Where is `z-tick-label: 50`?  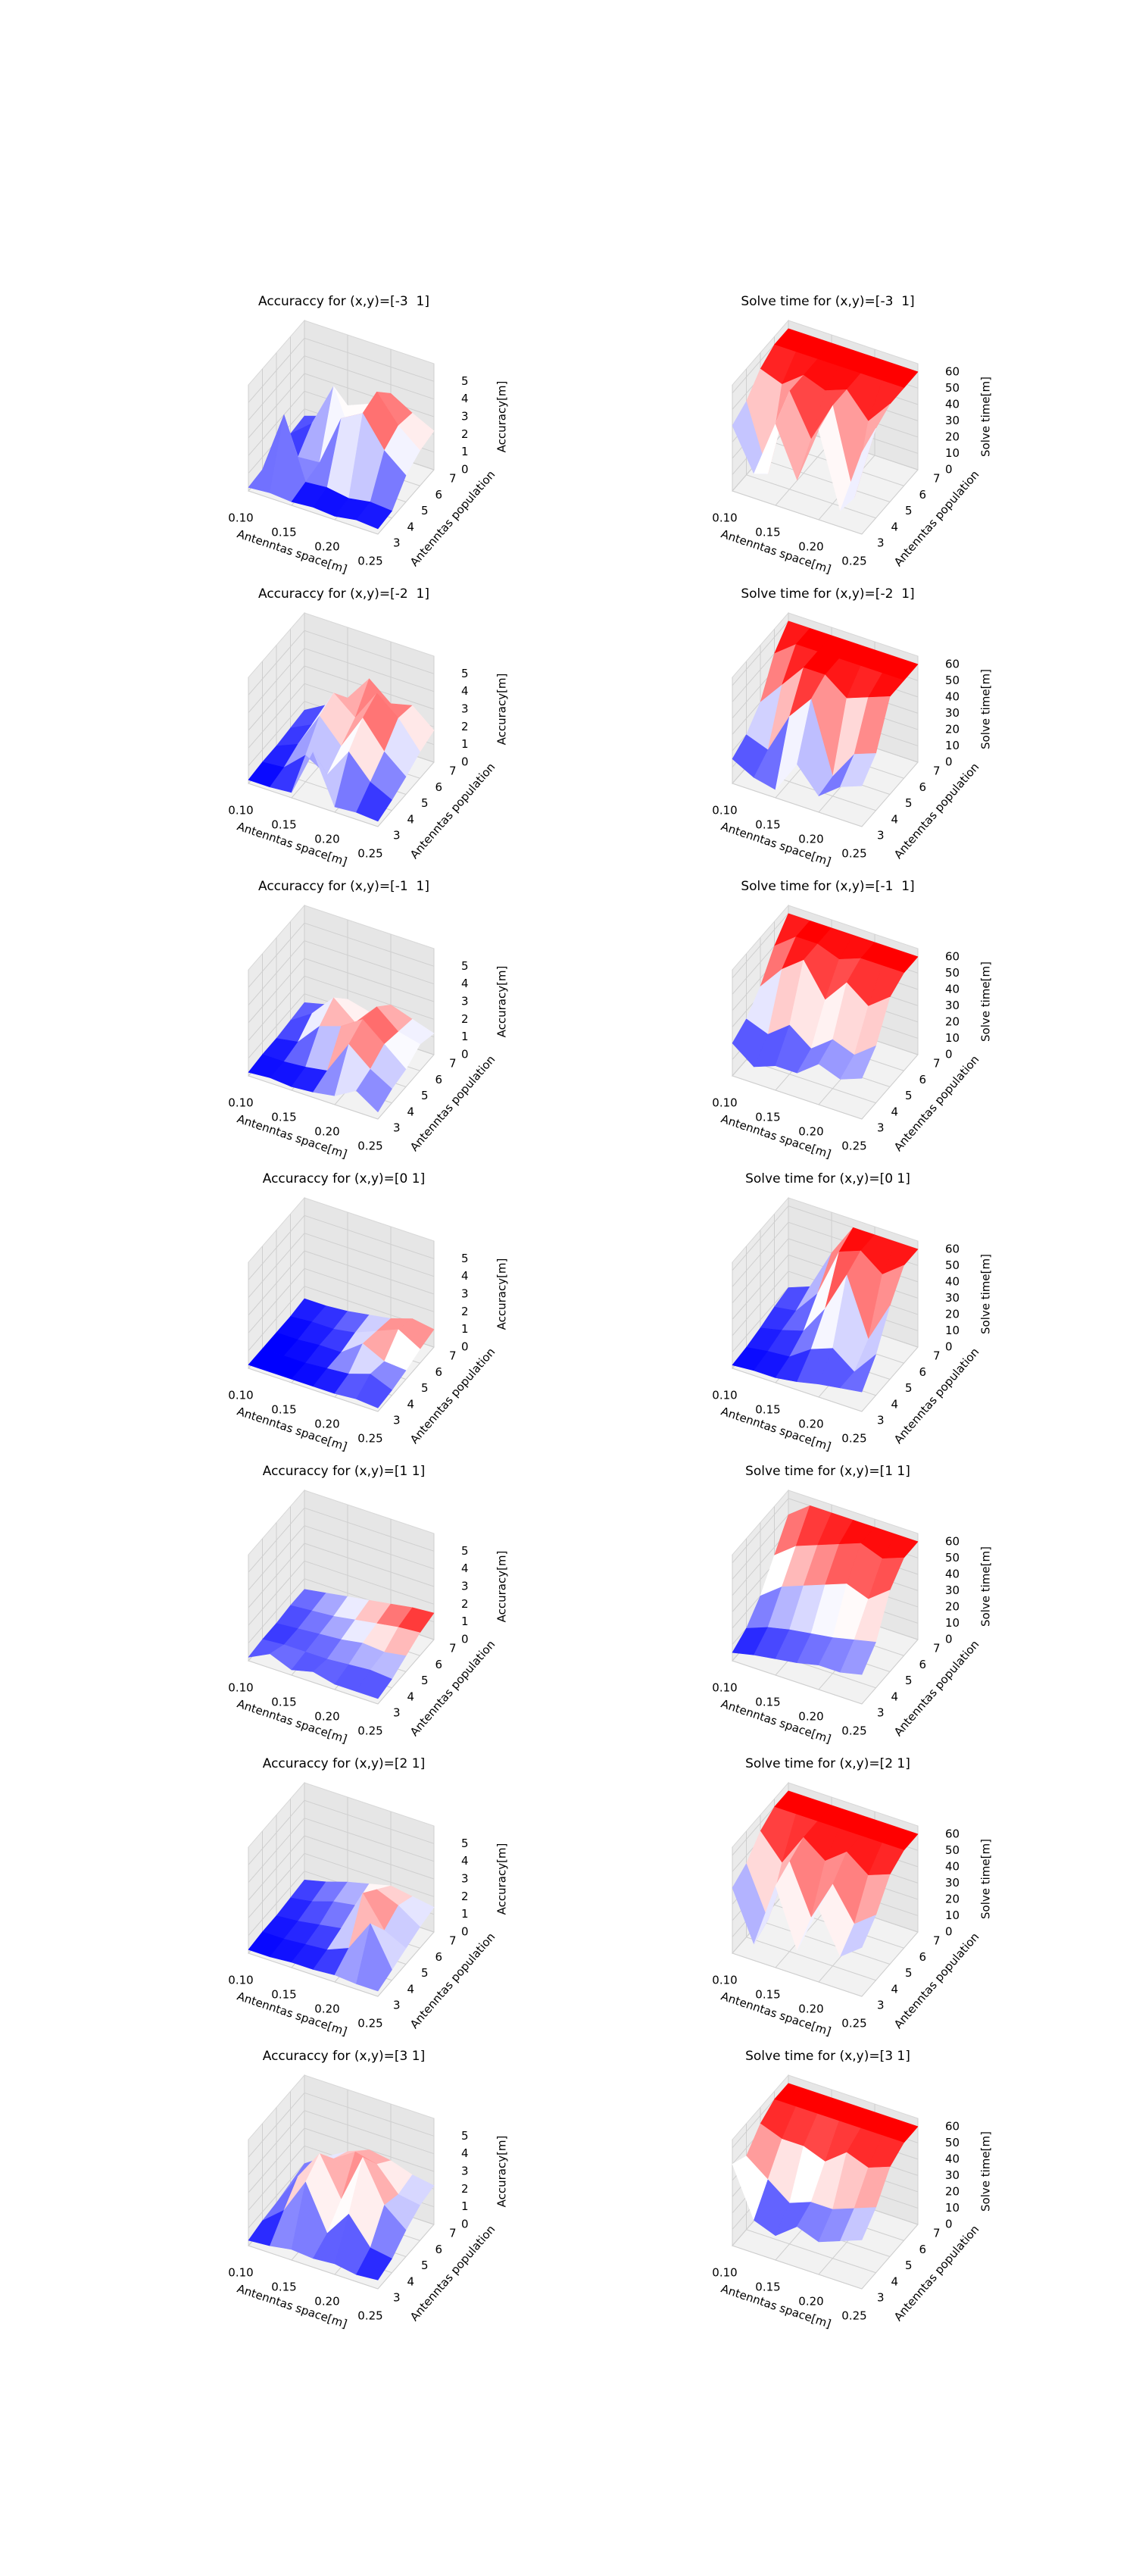
z-tick-label: 50 is located at coordinates (952, 1265).